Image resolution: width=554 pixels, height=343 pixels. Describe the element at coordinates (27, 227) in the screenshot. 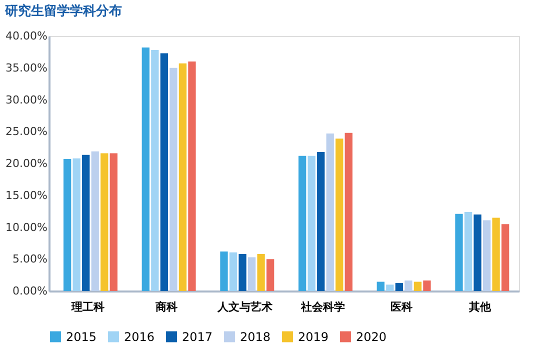

I see `y-tick-label: 10.00%` at that location.